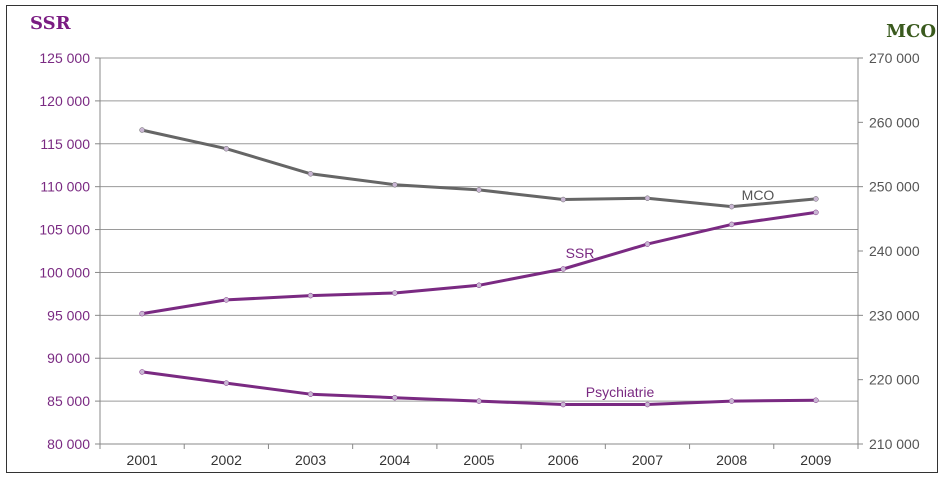 The width and height of the screenshot is (946, 478). What do you see at coordinates (647, 460) in the screenshot?
I see `x-tick-label: 2007` at bounding box center [647, 460].